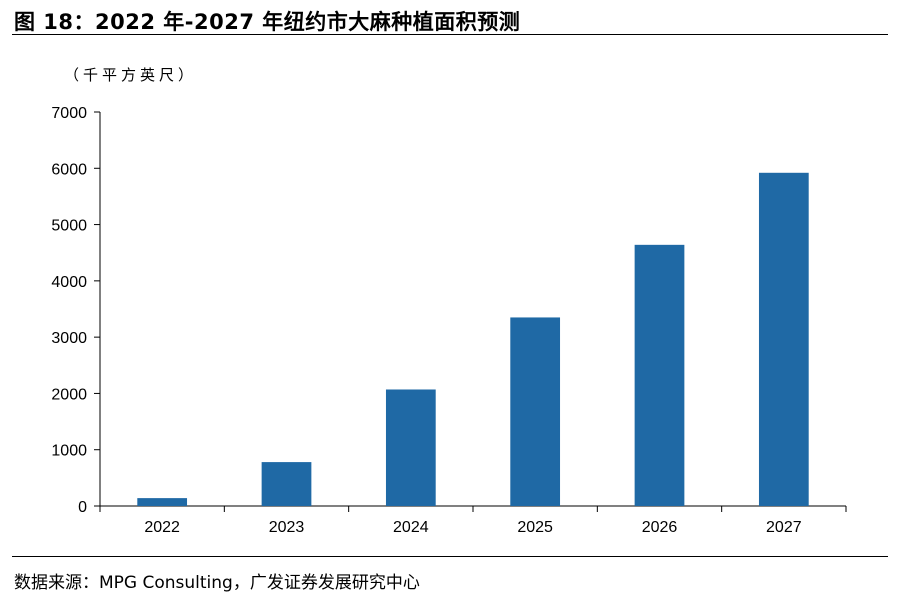 This screenshot has width=900, height=597. Describe the element at coordinates (162, 502) in the screenshot. I see `bar-2022` at that location.